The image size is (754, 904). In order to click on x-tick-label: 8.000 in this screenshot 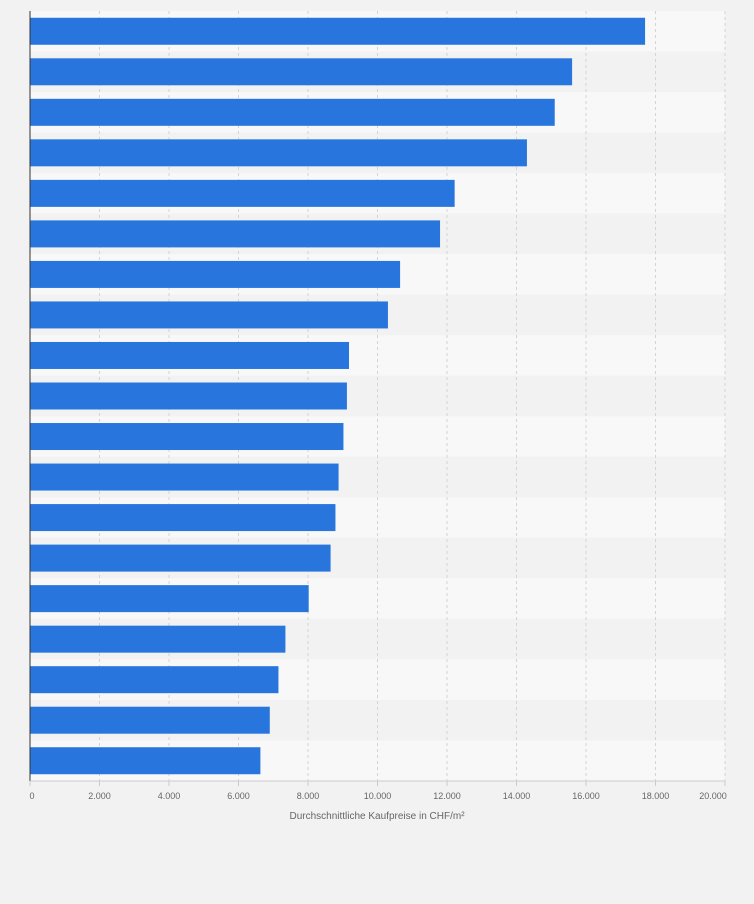, I will do `click(308, 796)`.